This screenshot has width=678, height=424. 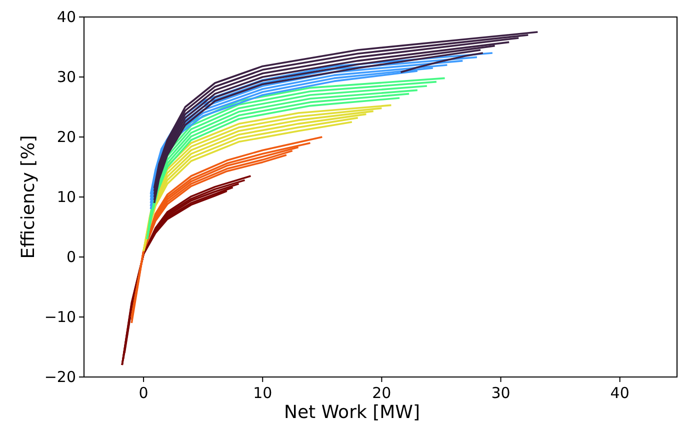 I want to click on x-tick-label: 0, so click(x=143, y=393).